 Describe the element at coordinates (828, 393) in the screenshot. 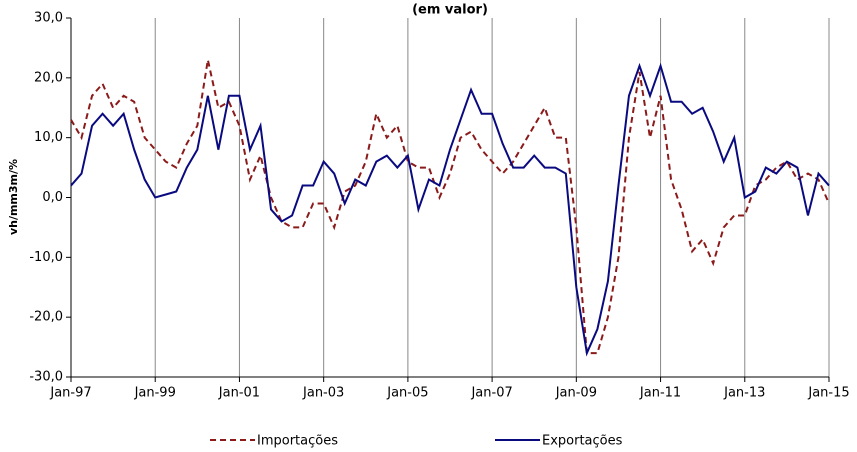

I see `x-tick-label: Jan-15` at that location.